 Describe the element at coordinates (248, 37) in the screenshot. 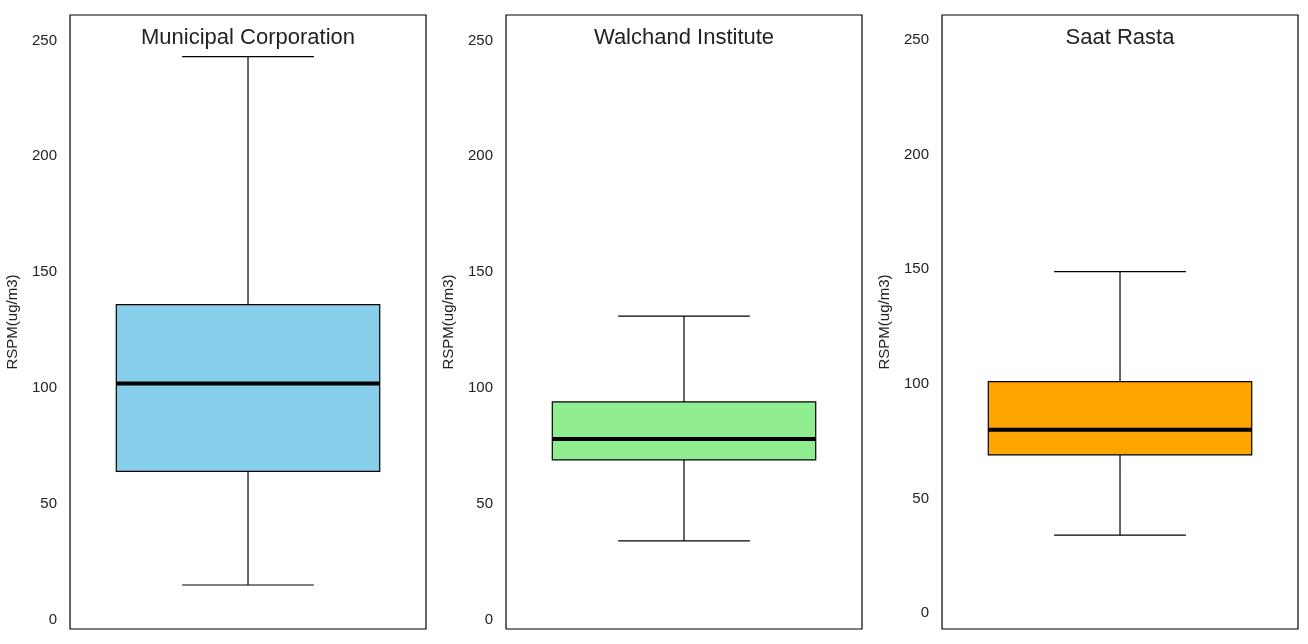

I see `chart-title: Municipal Corporation` at that location.